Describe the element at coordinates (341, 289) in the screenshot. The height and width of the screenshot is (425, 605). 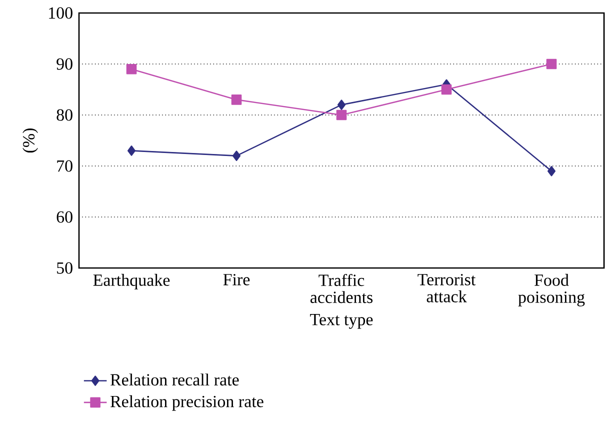
I see `x-tick-label: Traffic accidents` at that location.